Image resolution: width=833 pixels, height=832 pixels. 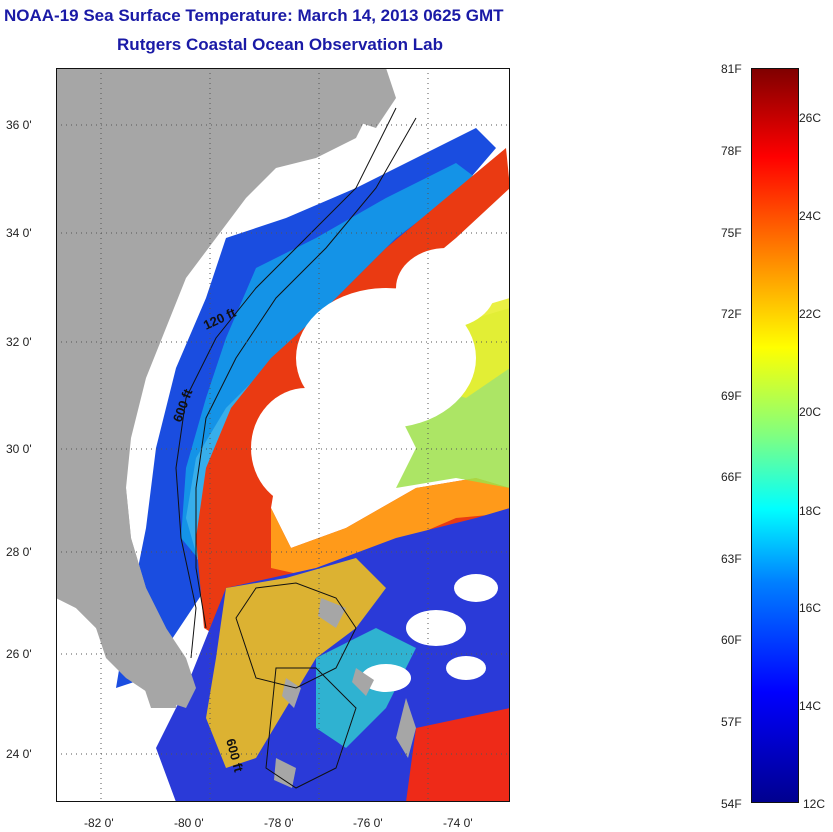 I want to click on colorbar-tick-57f: 57F, so click(x=731, y=722).